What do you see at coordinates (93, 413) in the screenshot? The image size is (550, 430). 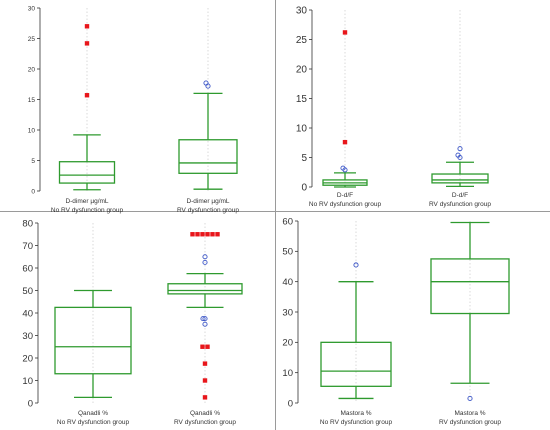 I see `x-label-line1-group1: Qanadli %` at bounding box center [93, 413].